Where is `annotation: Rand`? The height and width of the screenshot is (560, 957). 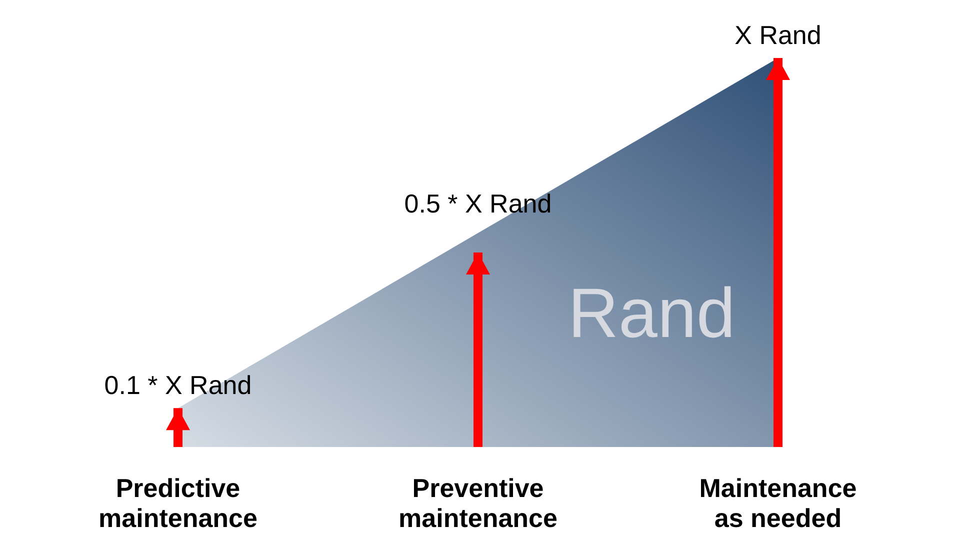
annotation: Rand is located at coordinates (652, 313).